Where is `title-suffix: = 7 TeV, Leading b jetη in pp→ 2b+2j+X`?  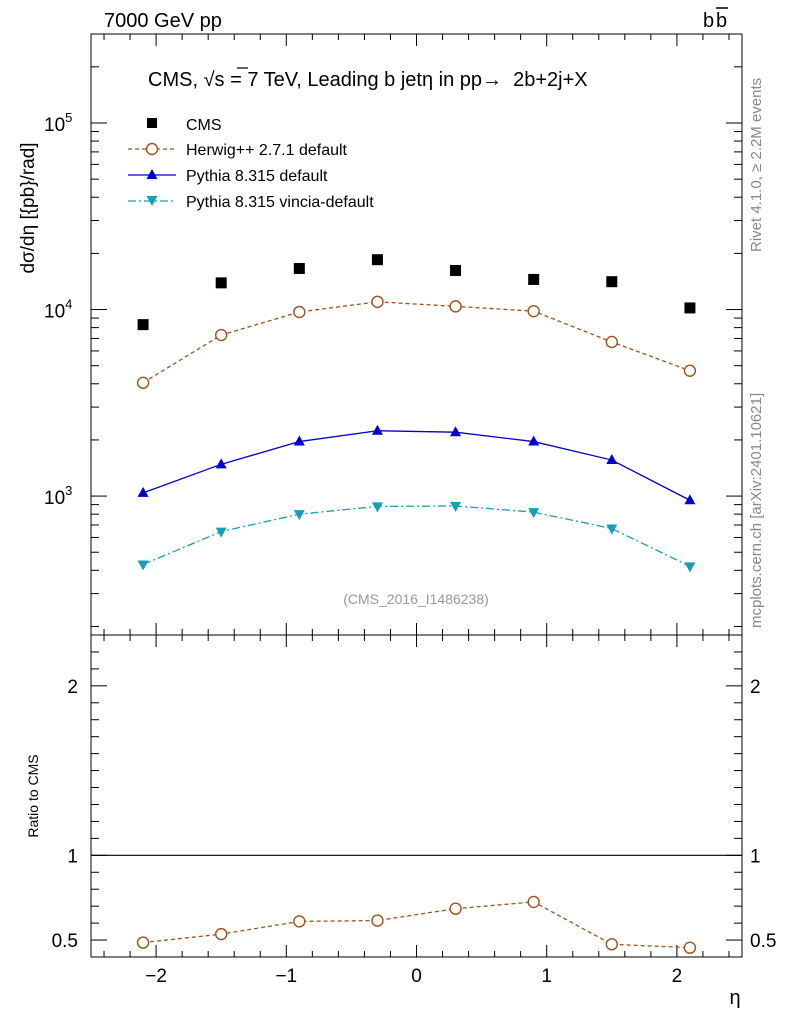
title-suffix: = 7 TeV, Leading b jetη in pp→ 2b+2j+X is located at coordinates (406, 80).